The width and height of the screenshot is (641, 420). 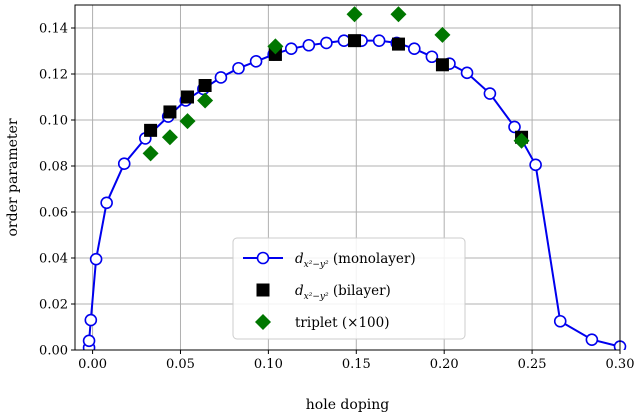 I want to click on legend-item: dx²−y² (monolayer), so click(x=329, y=260).